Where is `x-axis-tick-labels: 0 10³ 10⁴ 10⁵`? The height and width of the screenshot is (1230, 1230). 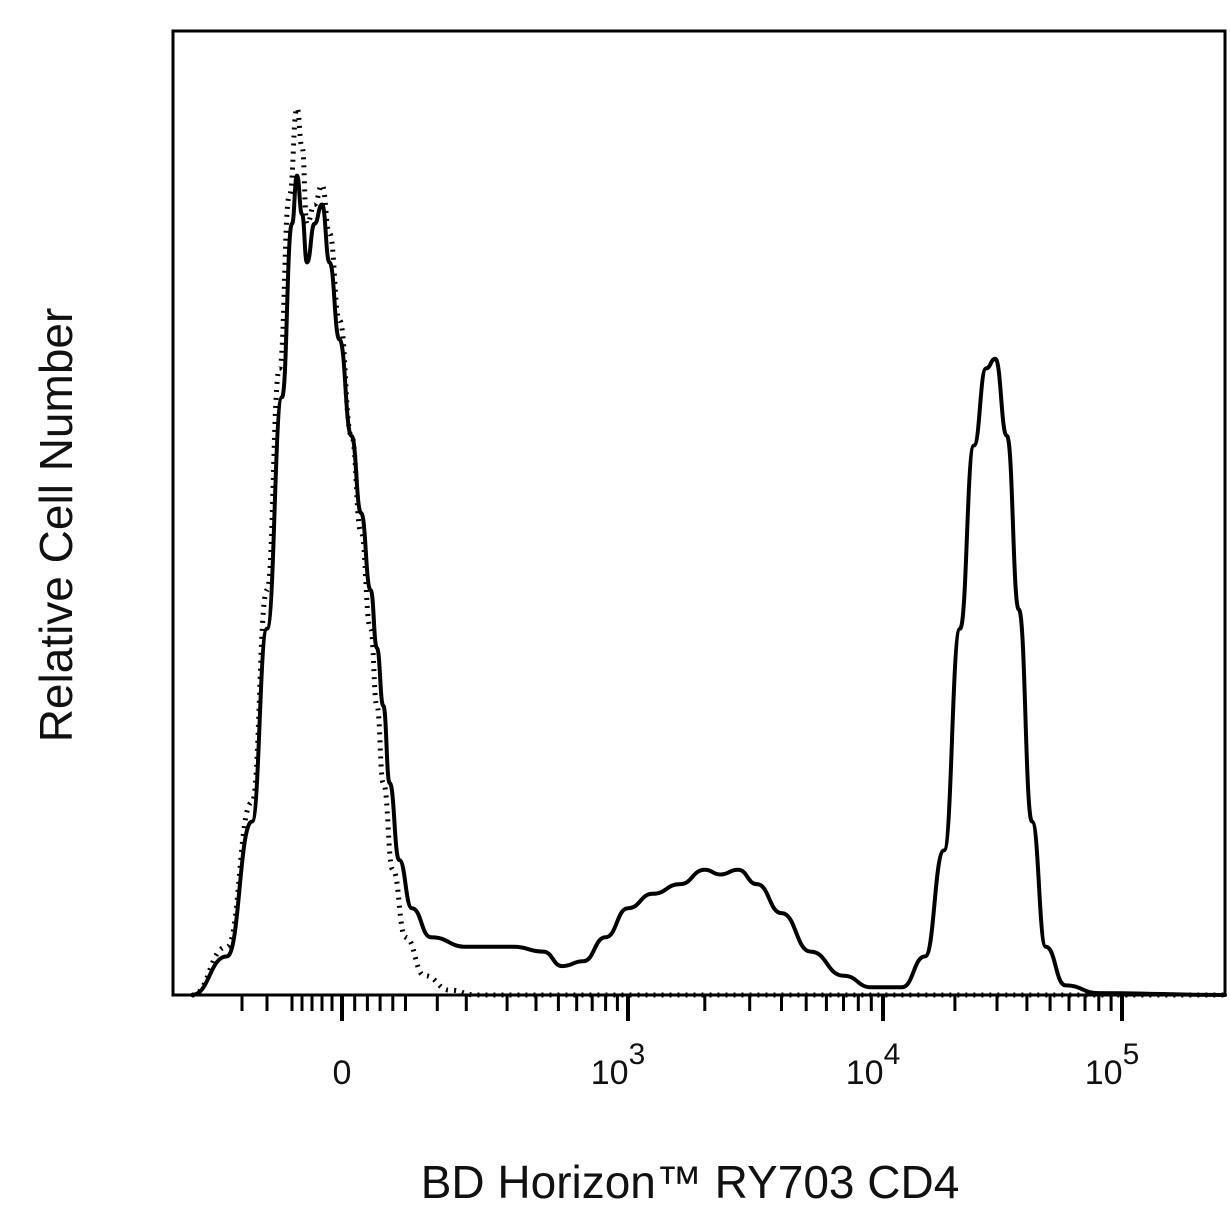
x-axis-tick-labels: 0 10³ 10⁴ 10⁵ is located at coordinates (736, 1065).